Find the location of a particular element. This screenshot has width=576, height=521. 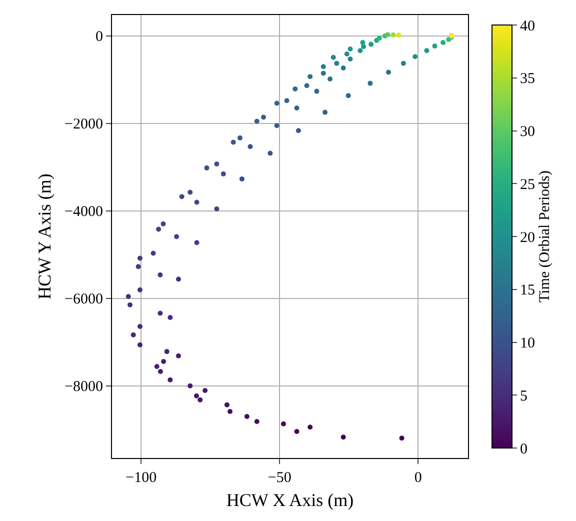

color-bar-label: 5 is located at coordinates (524, 396).